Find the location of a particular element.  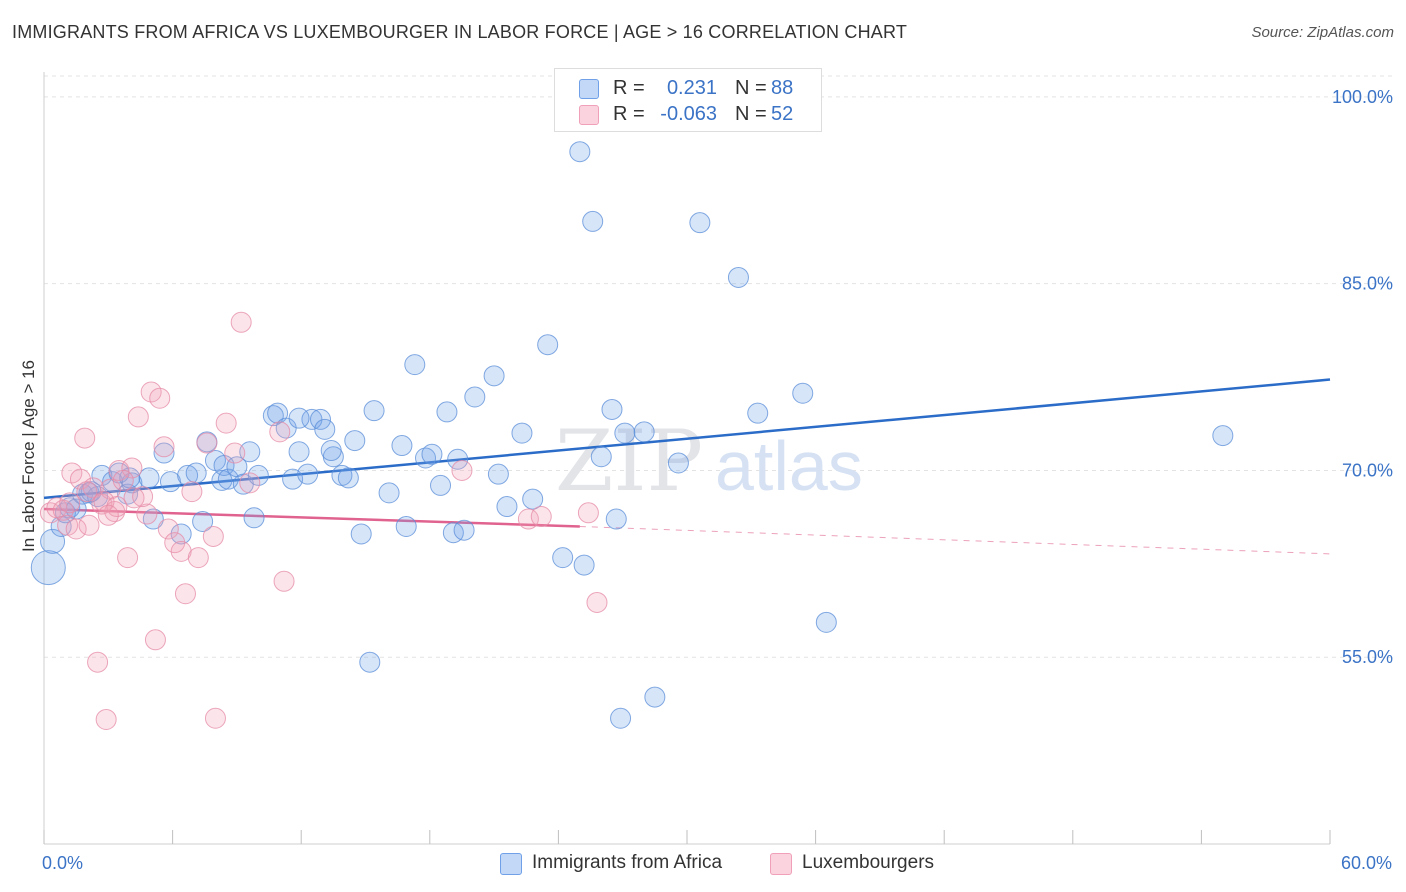

watermark-atlas: atlas is located at coordinates (789, 466).